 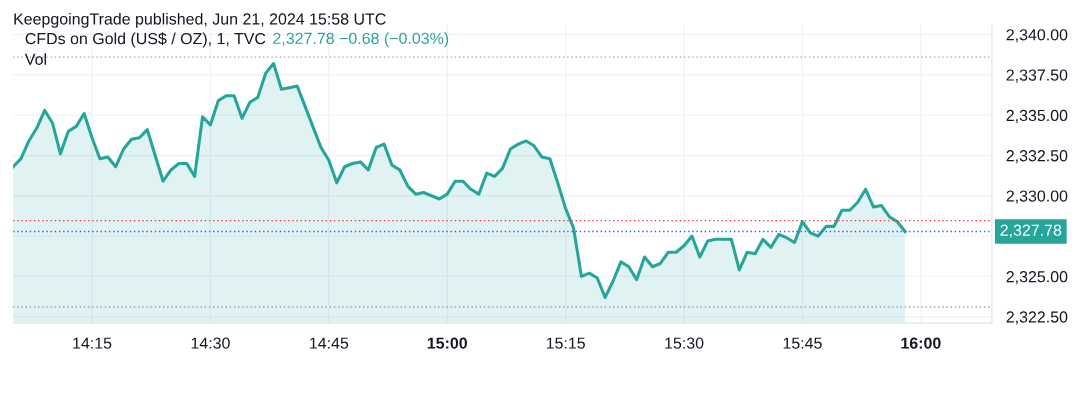 What do you see at coordinates (92, 343) in the screenshot?
I see `x-tick-label: 14:15` at bounding box center [92, 343].